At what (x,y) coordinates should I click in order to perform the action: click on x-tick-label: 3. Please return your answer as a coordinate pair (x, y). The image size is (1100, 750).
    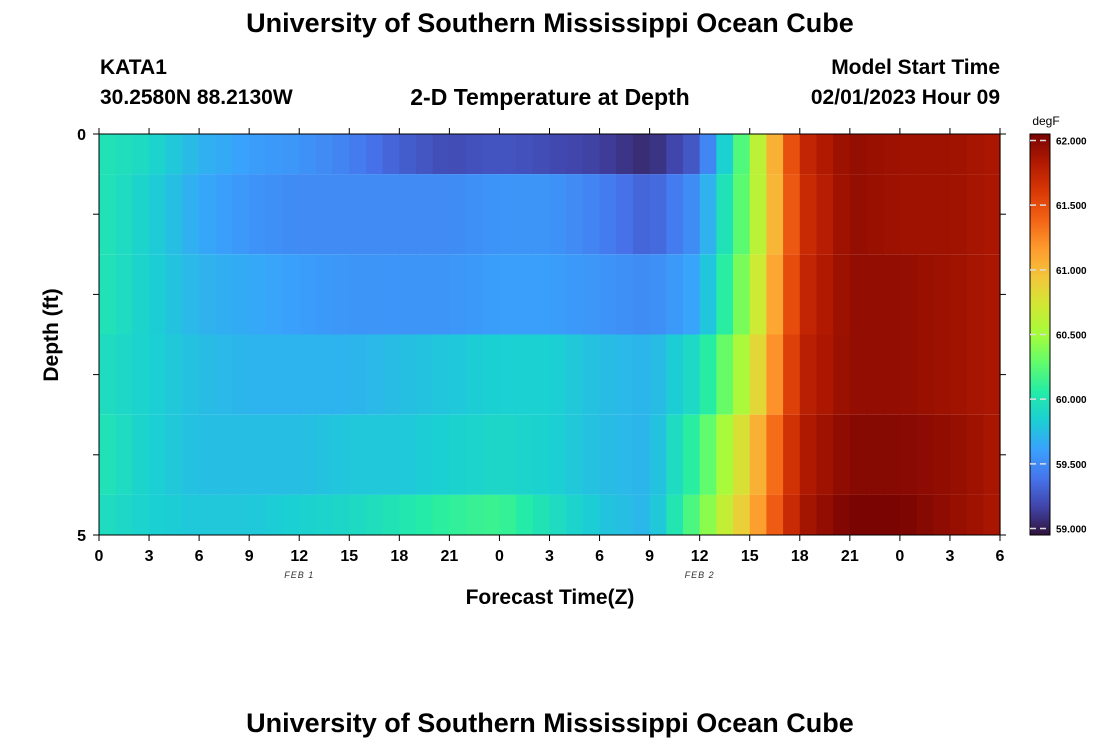
    Looking at the image, I should click on (949, 556).